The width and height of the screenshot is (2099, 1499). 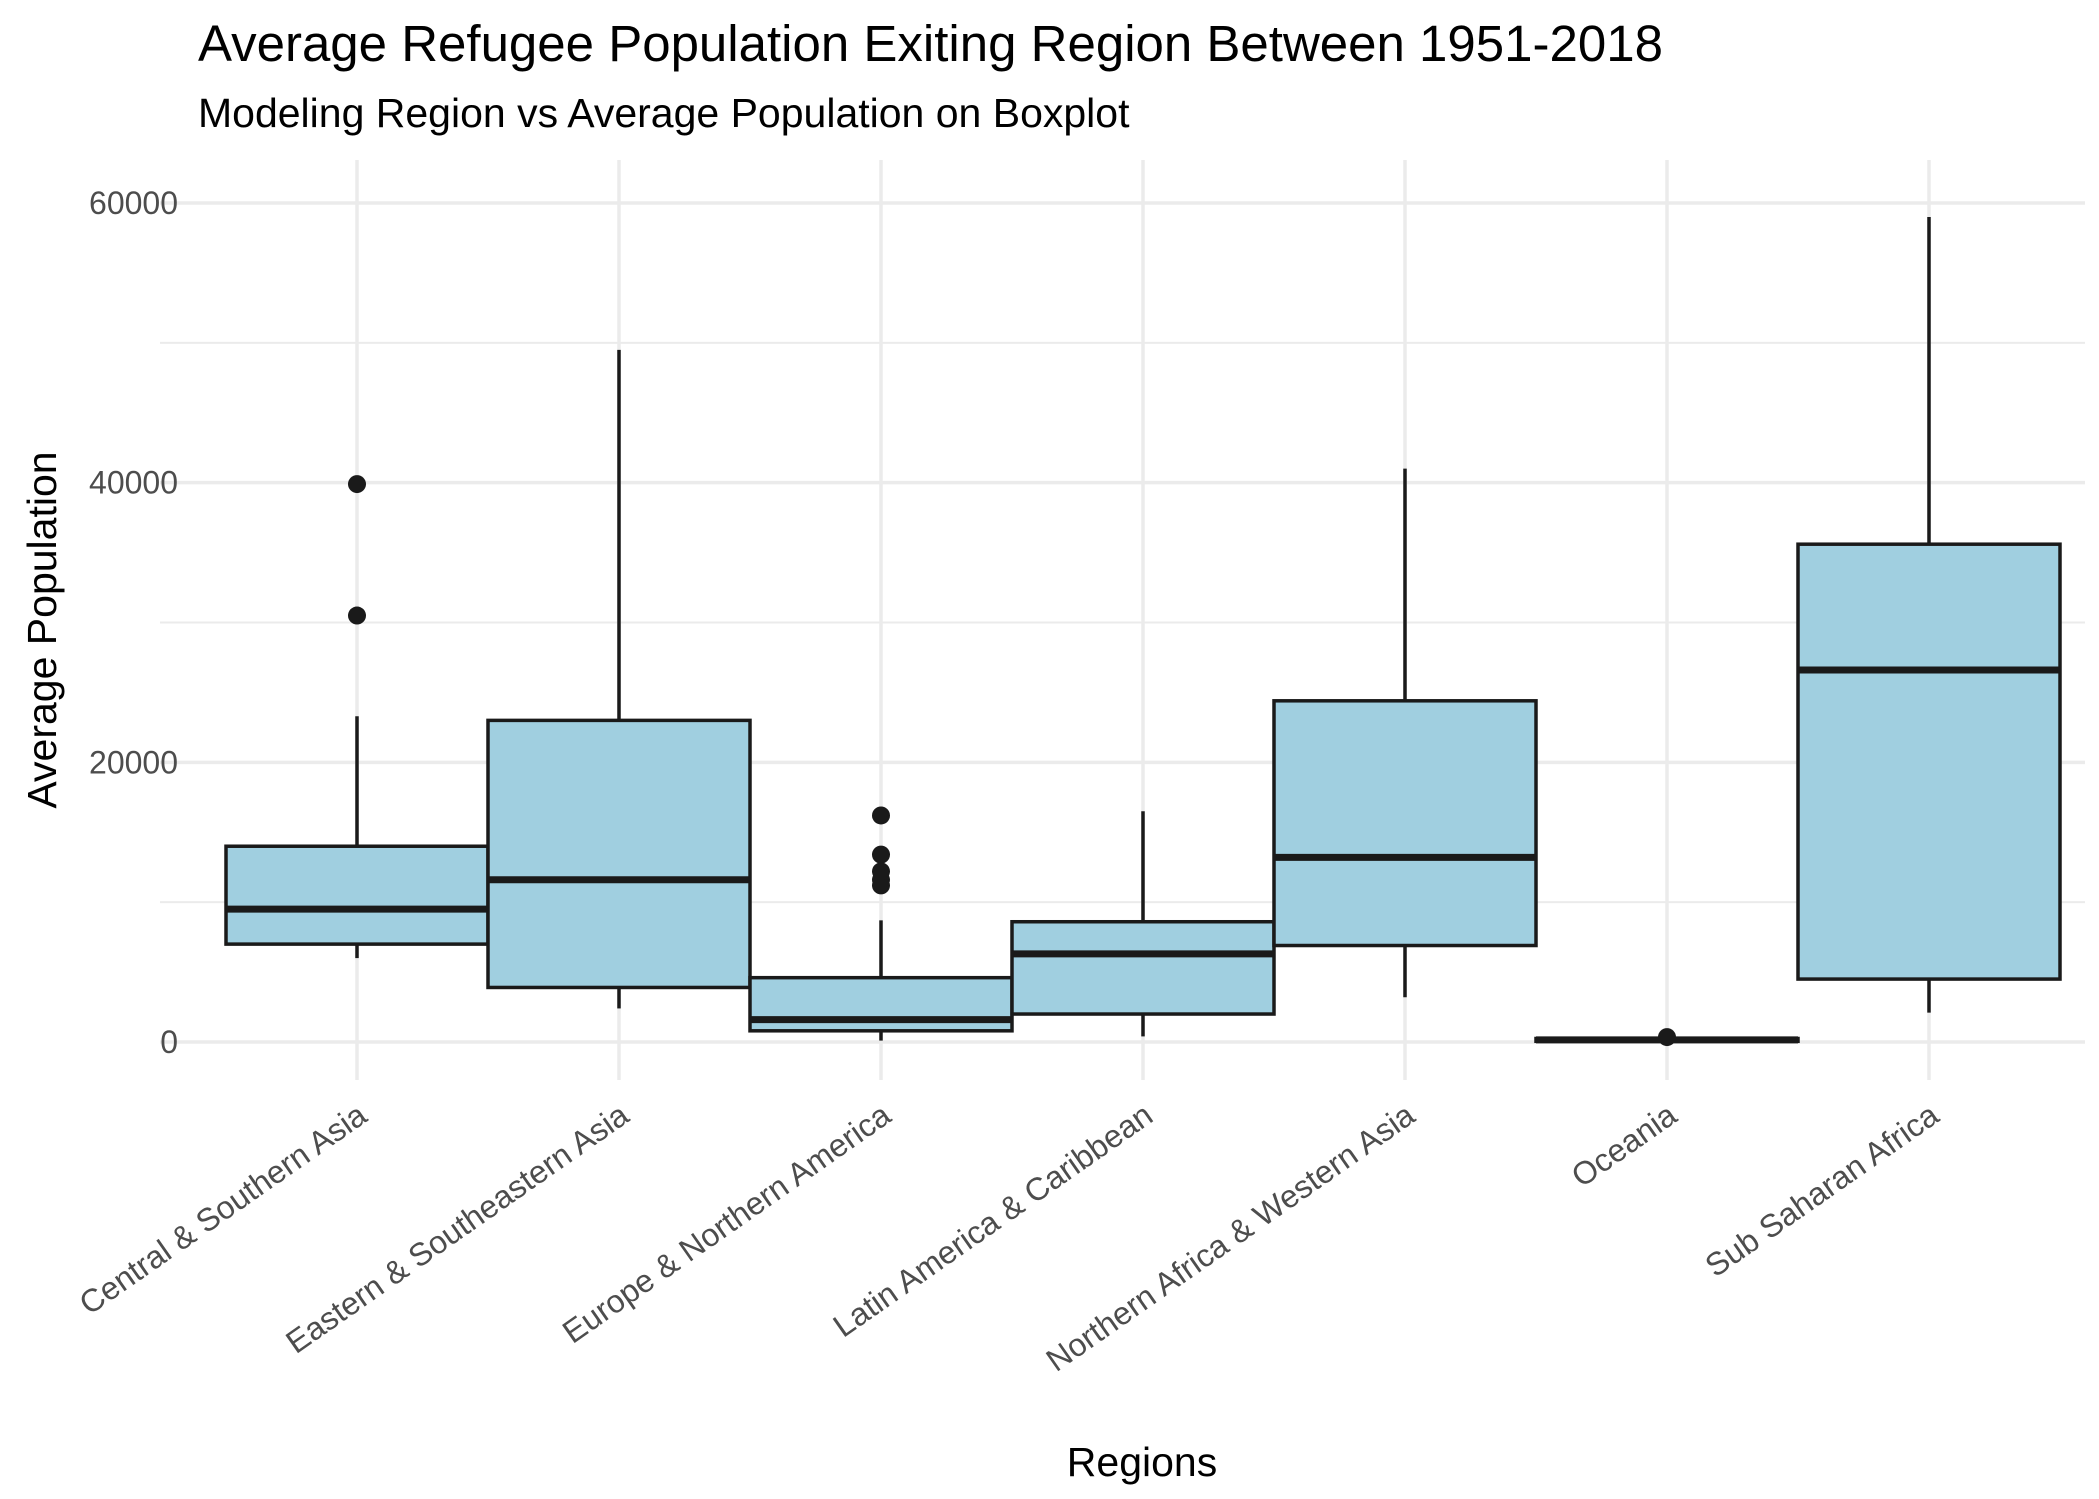 I want to click on x-tick-label: Oceania, so click(x=1624, y=1145).